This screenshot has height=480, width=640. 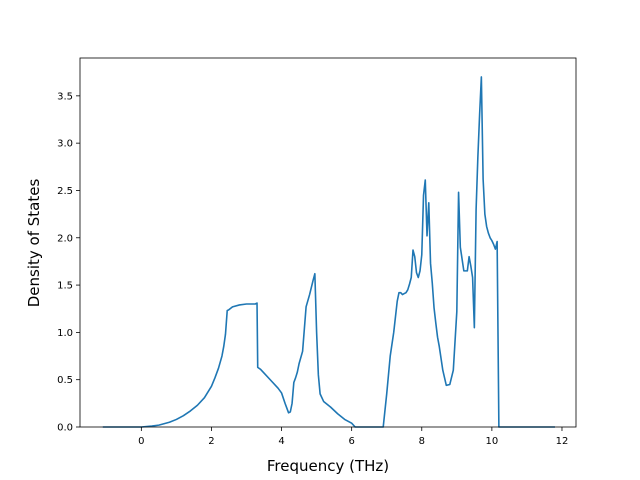 I want to click on x-axis-ticks: 0 2 4 6 8 10 12, so click(x=353, y=437).